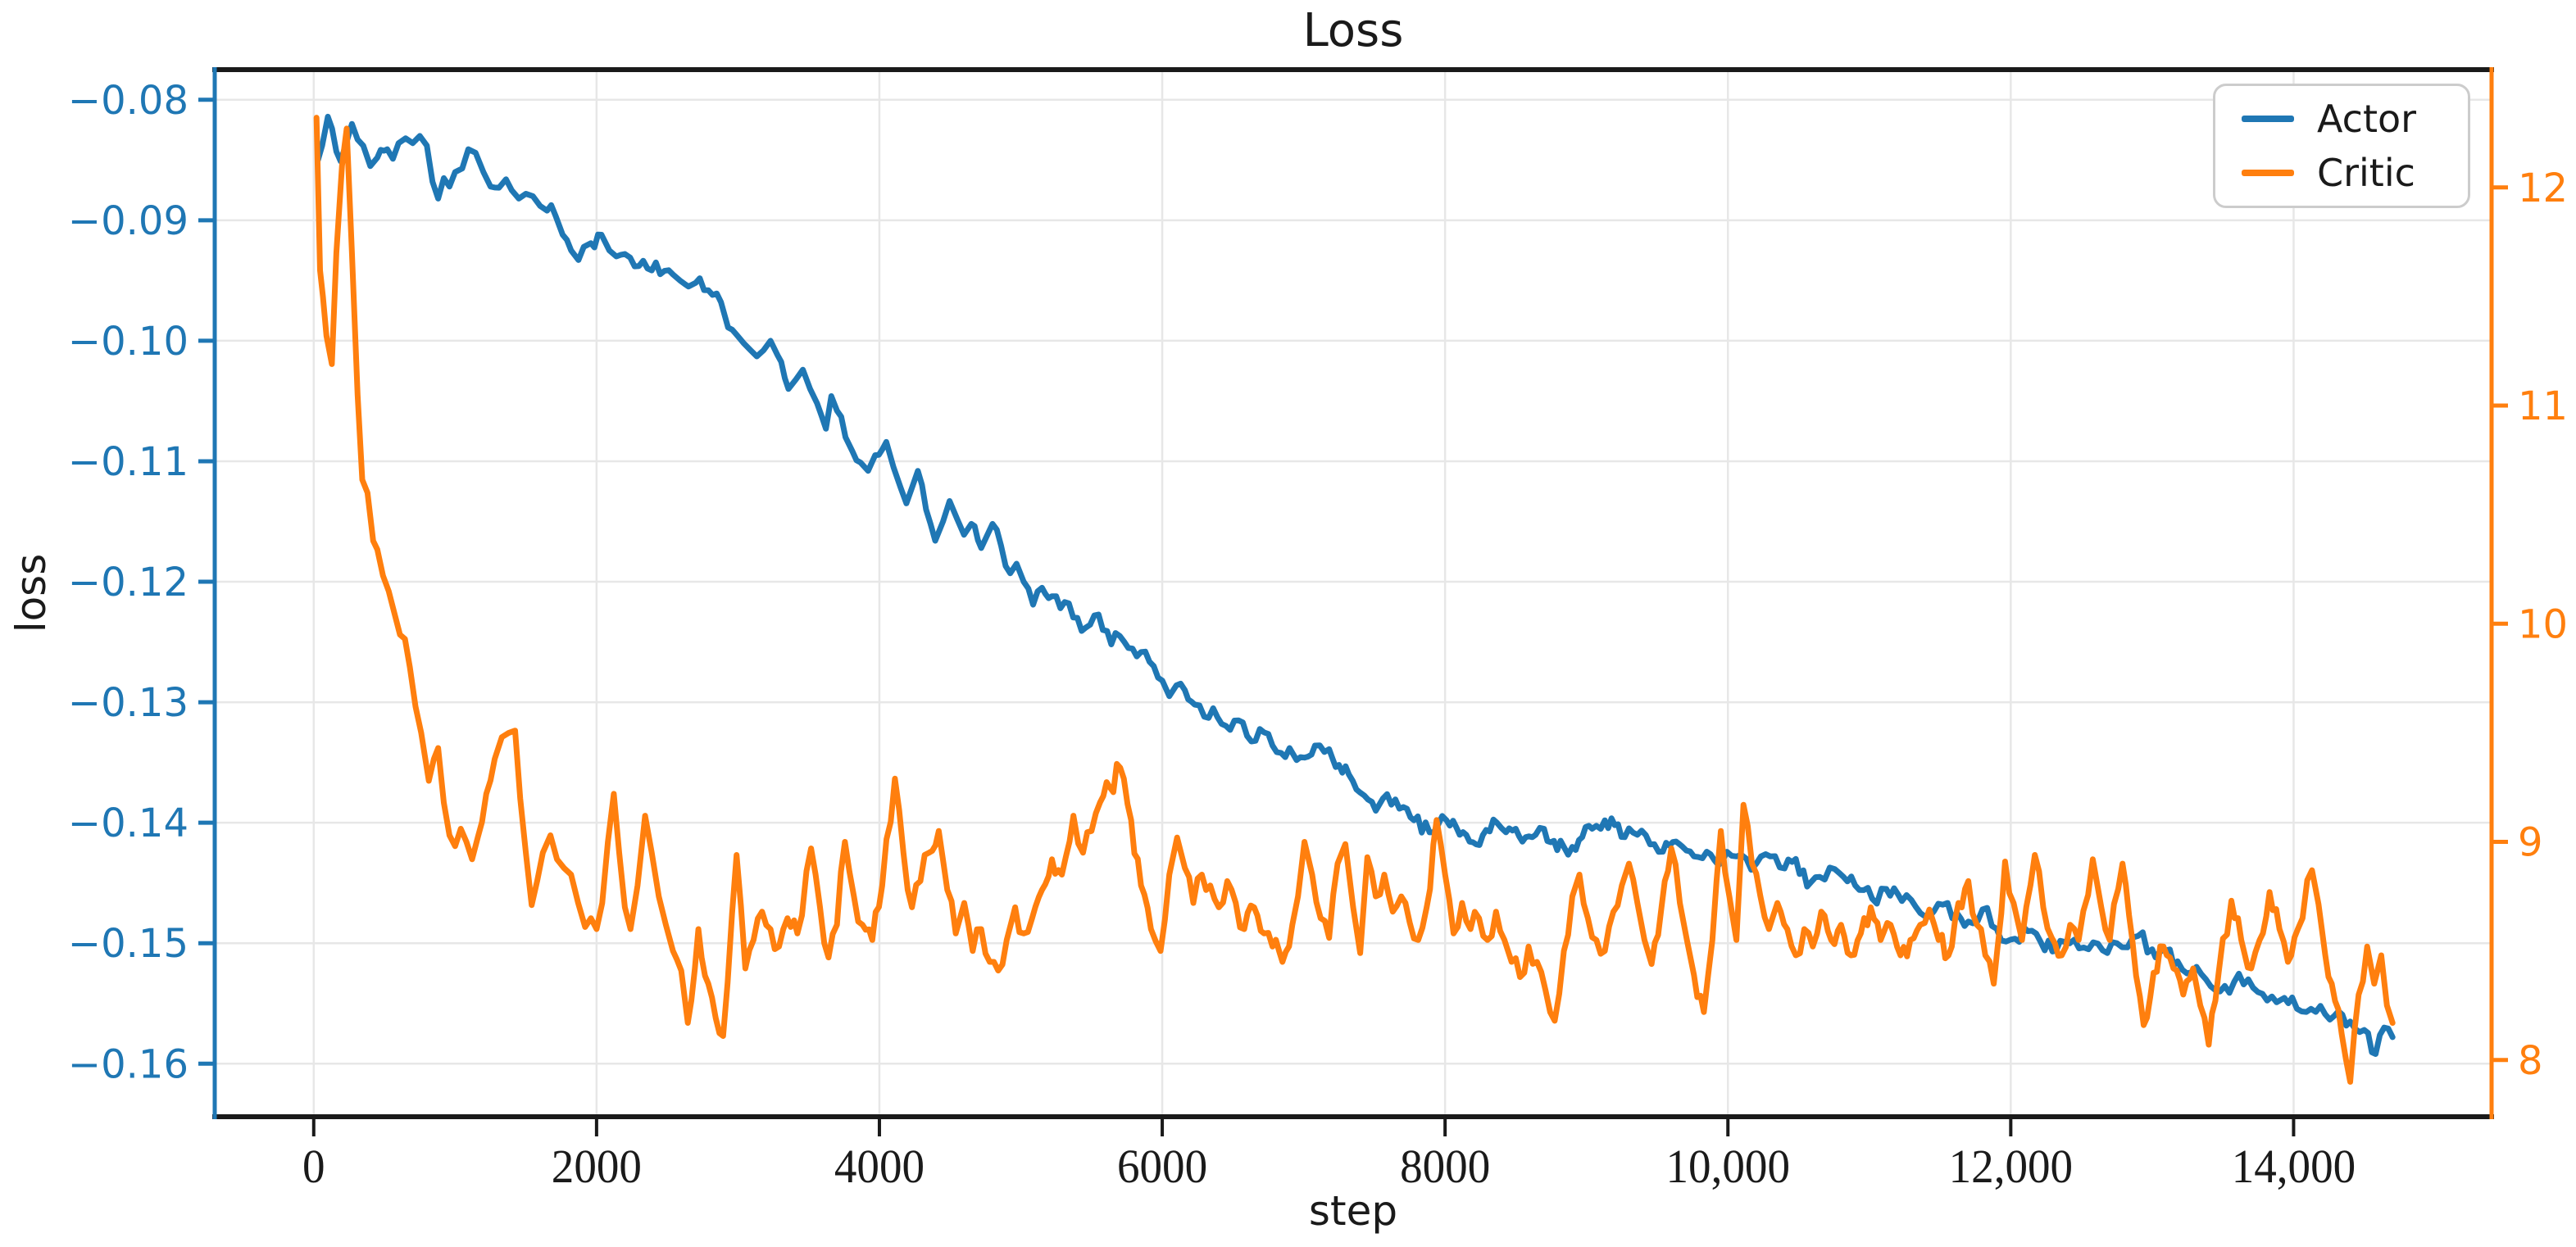  What do you see at coordinates (2341, 146) in the screenshot?
I see `legend-box: Actor Critic` at bounding box center [2341, 146].